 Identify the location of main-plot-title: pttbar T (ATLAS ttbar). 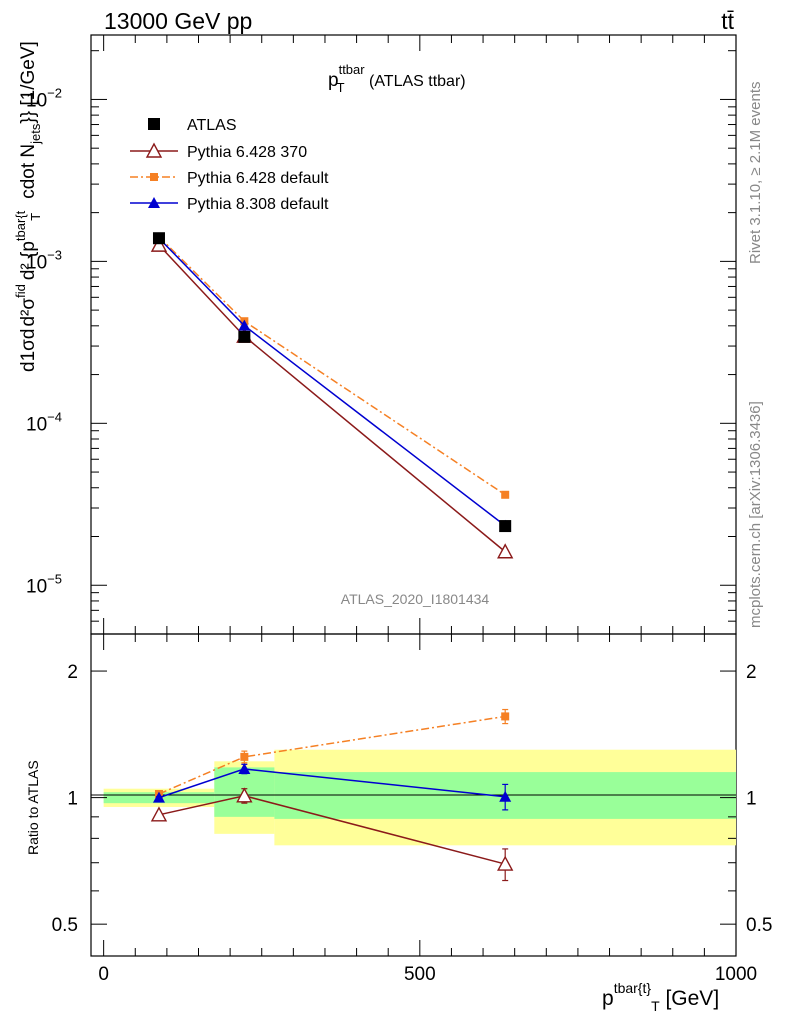
(397, 78).